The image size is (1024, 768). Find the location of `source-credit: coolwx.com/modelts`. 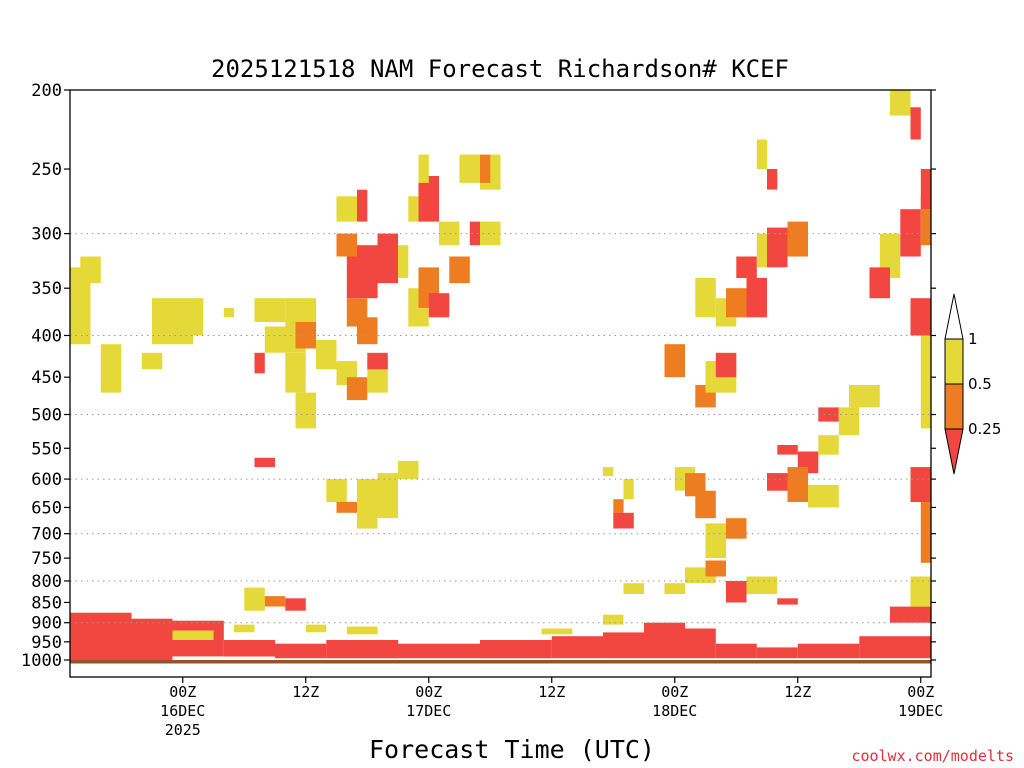

source-credit: coolwx.com/modelts is located at coordinates (932, 756).